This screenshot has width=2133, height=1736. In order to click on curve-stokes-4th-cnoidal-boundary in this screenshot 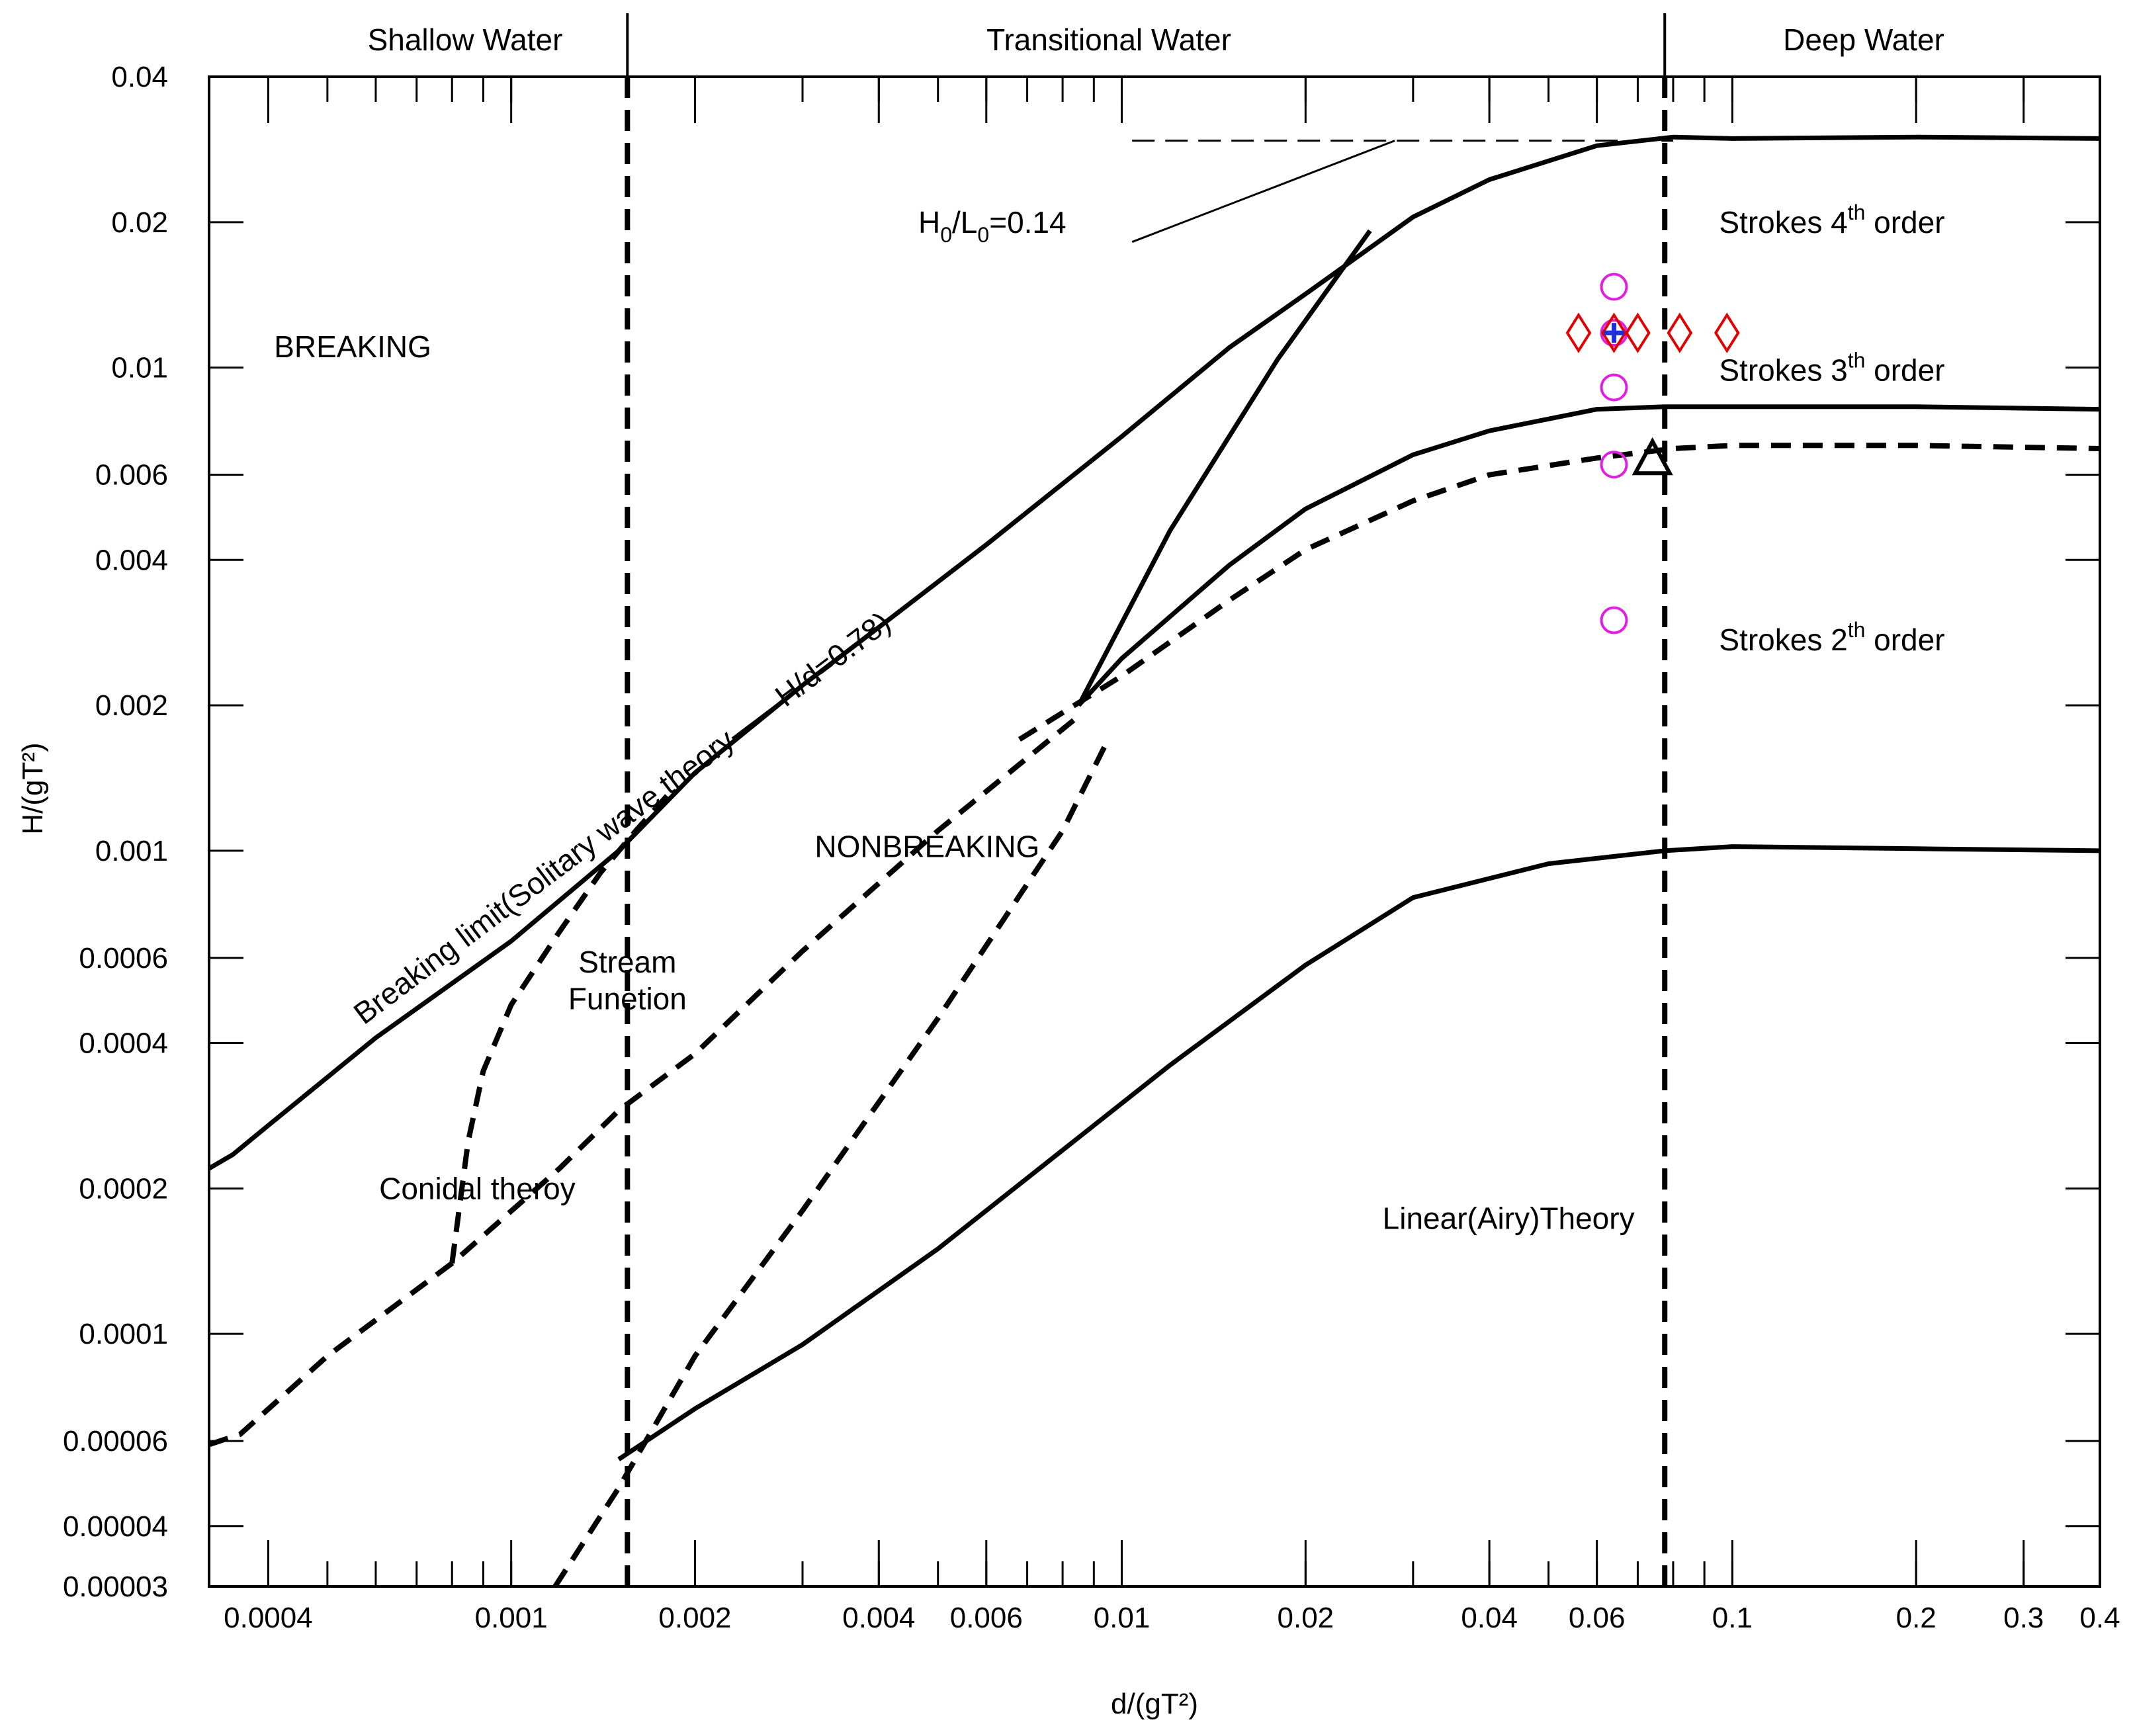, I will do `click(1224, 468)`.